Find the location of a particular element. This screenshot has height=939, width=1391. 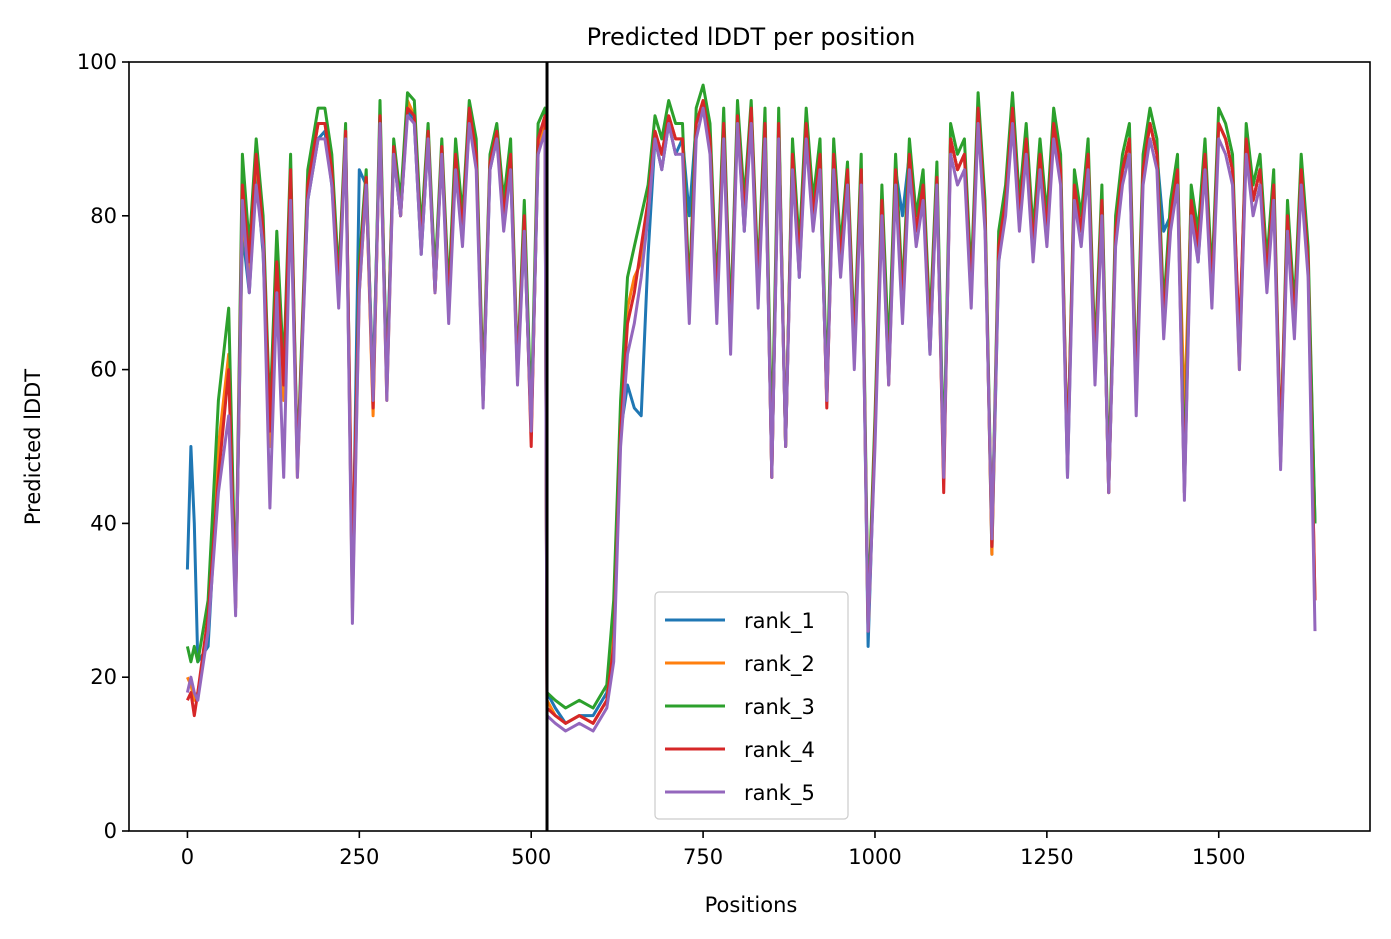

legend-label-rank_4: rank_4 is located at coordinates (779, 750).